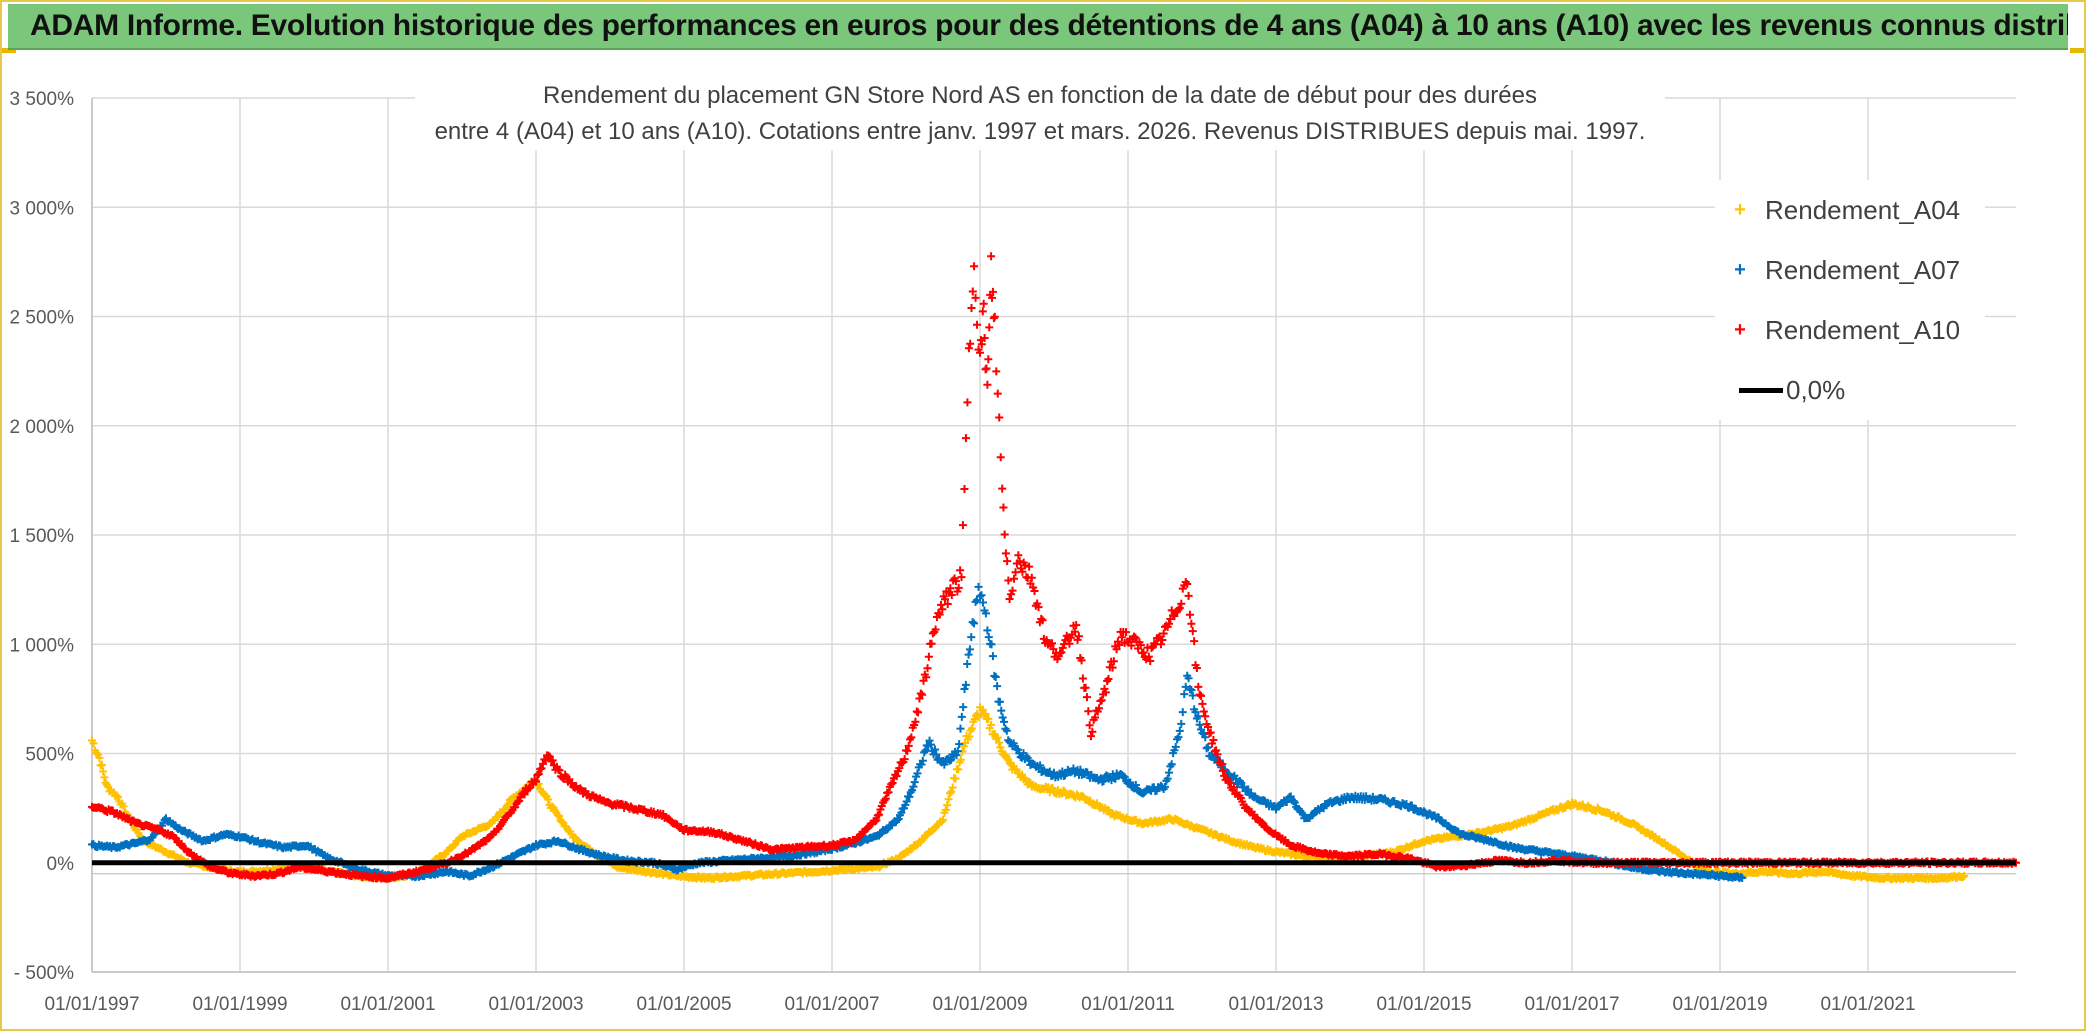  What do you see at coordinates (1837, 330) in the screenshot?
I see `legend-item-a10: + Rendement_A10` at bounding box center [1837, 330].